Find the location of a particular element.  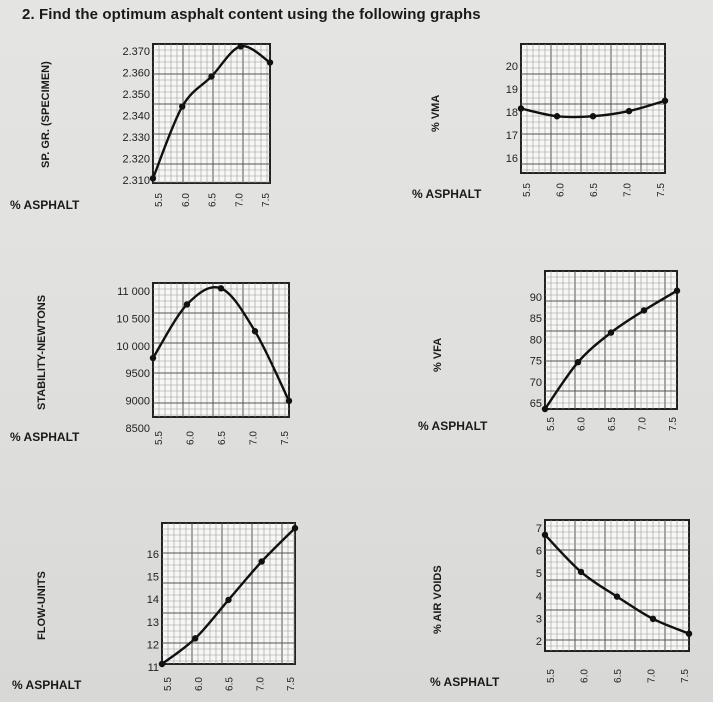

y-tick-label: 13 is located at coordinates (153, 623).